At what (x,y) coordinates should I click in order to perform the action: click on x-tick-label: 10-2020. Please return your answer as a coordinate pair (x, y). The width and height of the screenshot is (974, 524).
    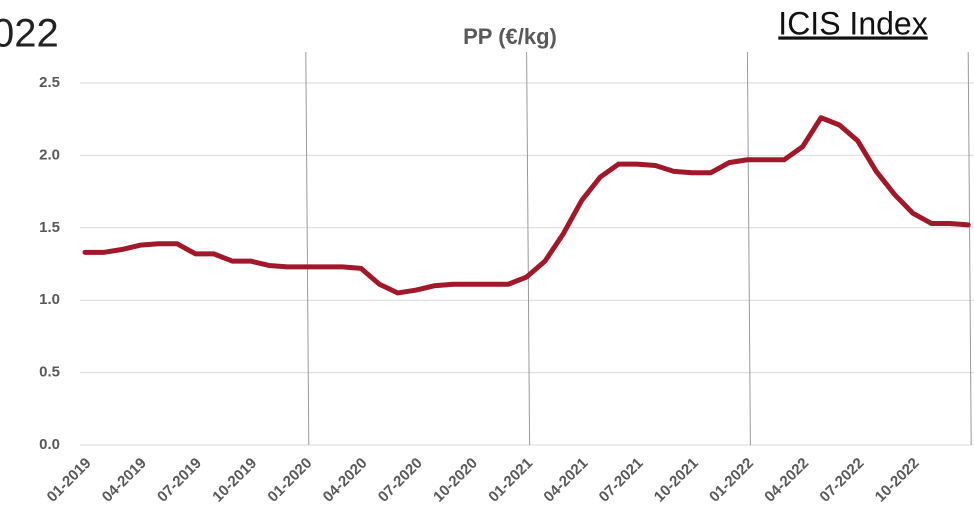
    Looking at the image, I should click on (455, 480).